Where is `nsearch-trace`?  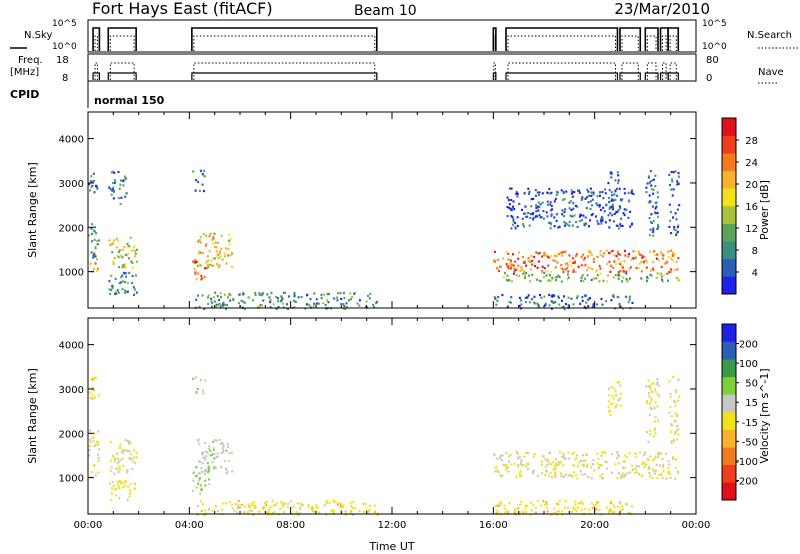 nsearch-trace is located at coordinates (664, 43).